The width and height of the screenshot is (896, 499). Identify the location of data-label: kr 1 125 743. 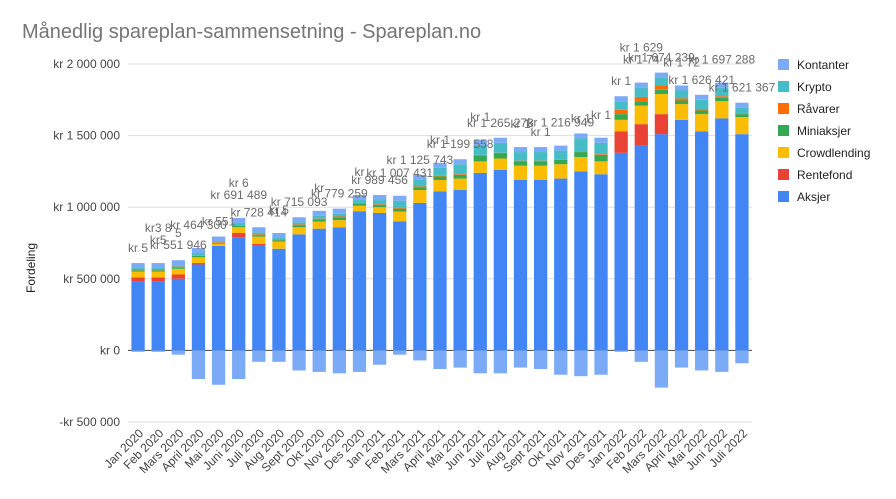
(420, 160).